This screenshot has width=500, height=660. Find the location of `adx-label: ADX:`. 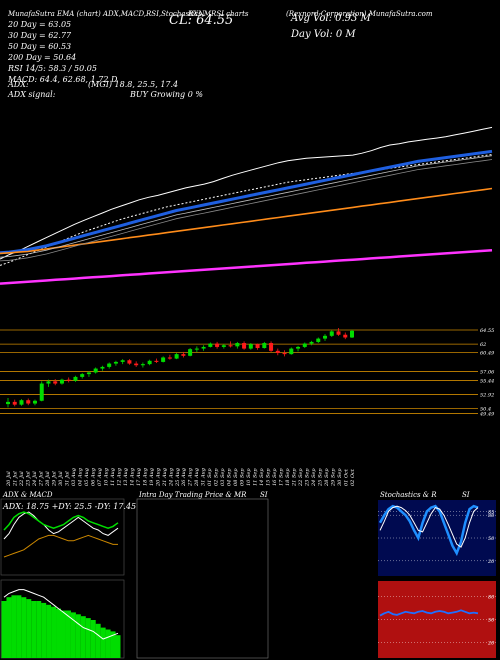

adx-label: ADX: is located at coordinates (18, 84).